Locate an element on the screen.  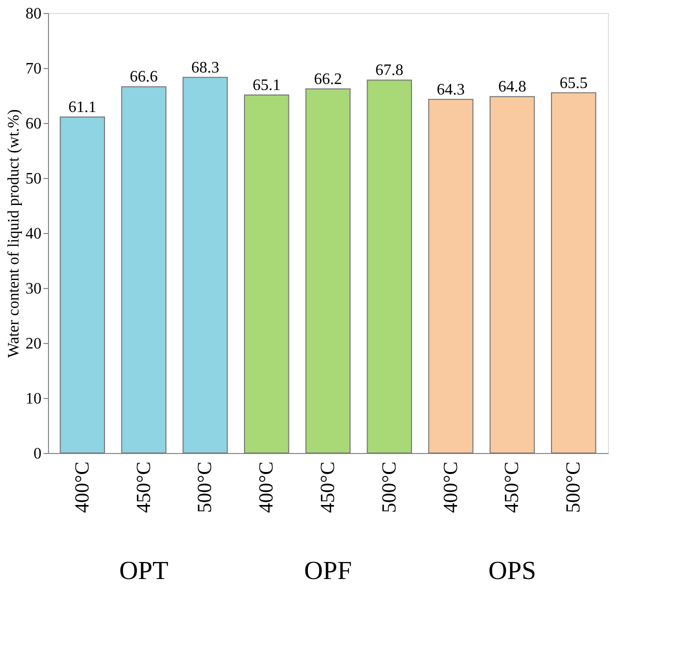
y-axis-title: Water content of liquid product (wt.%) is located at coordinates (14, 233).